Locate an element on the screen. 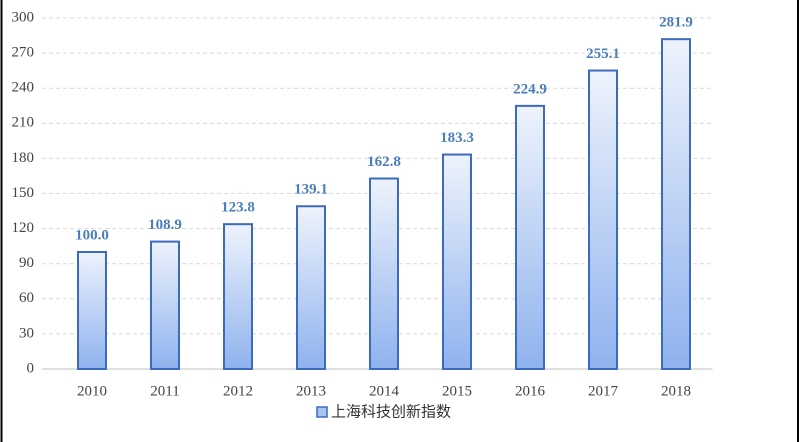  y-tick-label: 240 is located at coordinates (23, 88).